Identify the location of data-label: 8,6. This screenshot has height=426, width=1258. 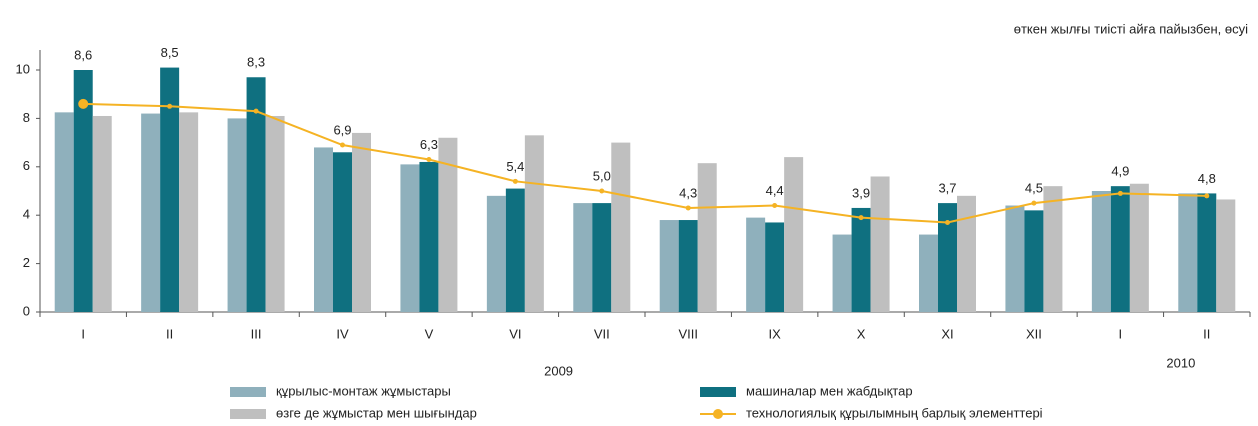
(83, 54).